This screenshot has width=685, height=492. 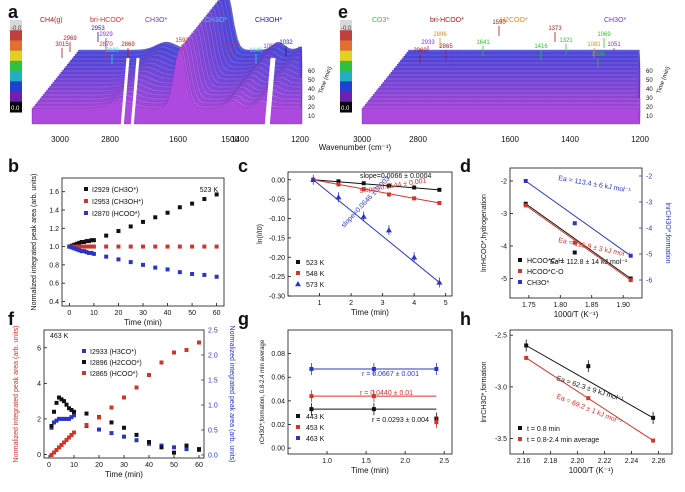 I want to click on x-tick-label: 1.0, so click(x=327, y=461).